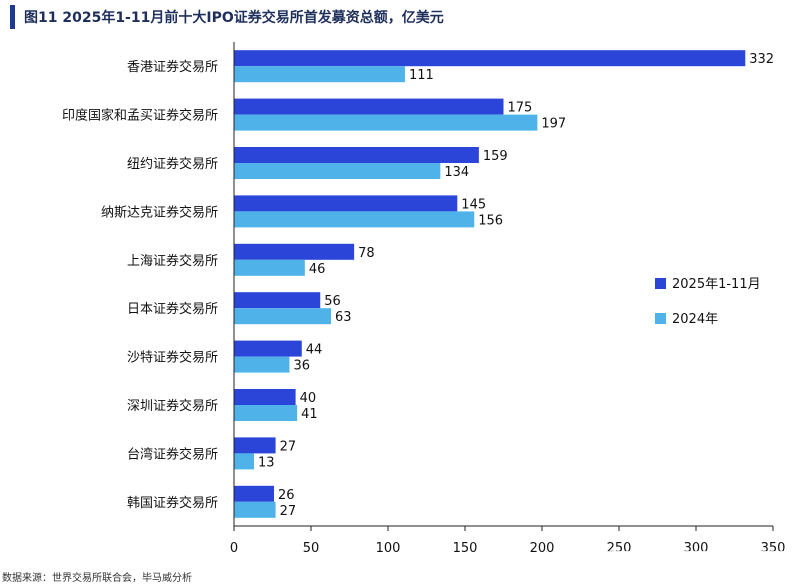 This screenshot has width=801, height=587. Describe the element at coordinates (465, 548) in the screenshot. I see `x-tick-label: 150` at that location.